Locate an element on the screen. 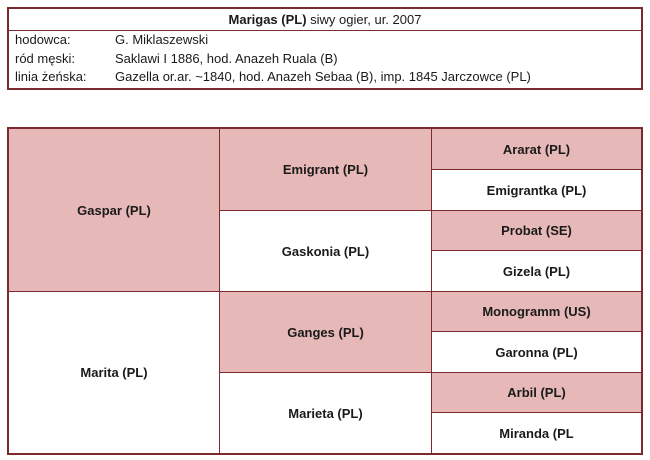  horse-title: Marigas (PL) siwy ogier, ur. 2007 is located at coordinates (325, 20).